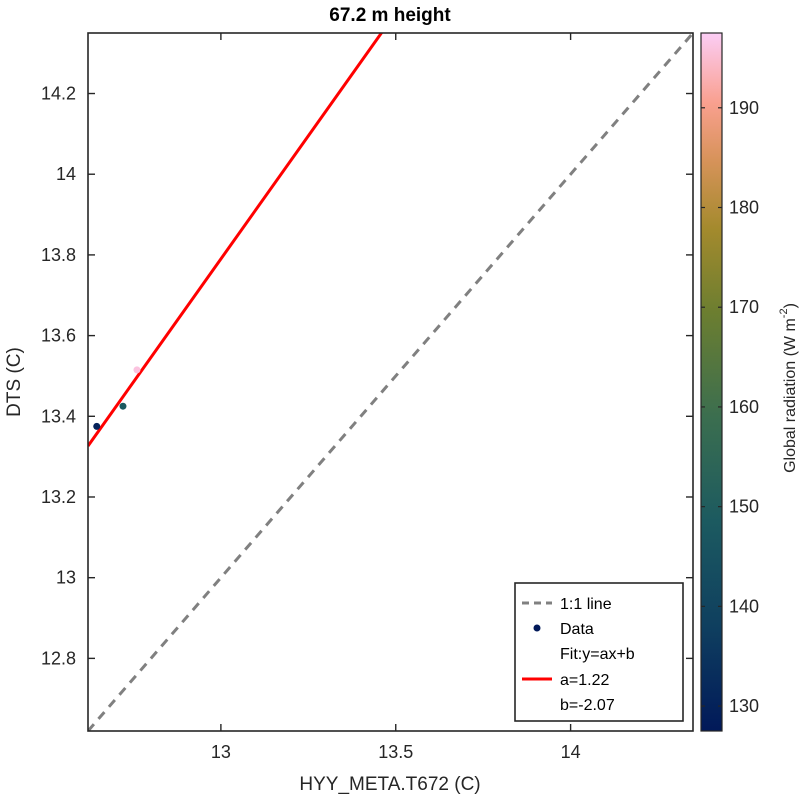  I want to click on y-tick-label: 12.8, so click(58, 658).